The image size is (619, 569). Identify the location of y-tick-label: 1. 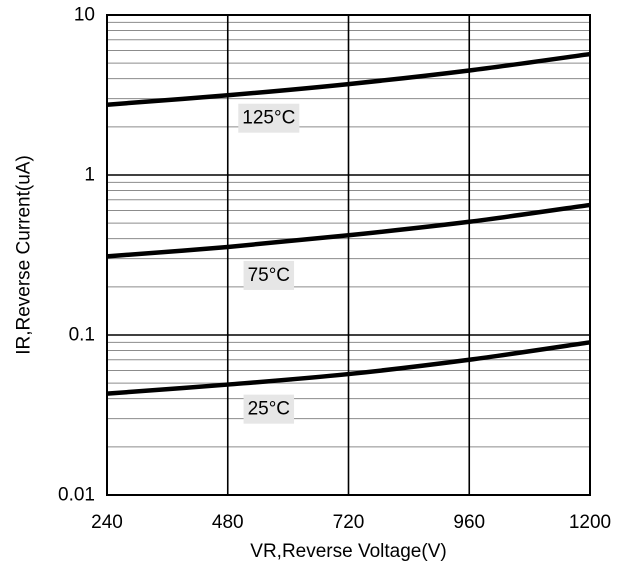
(89, 175).